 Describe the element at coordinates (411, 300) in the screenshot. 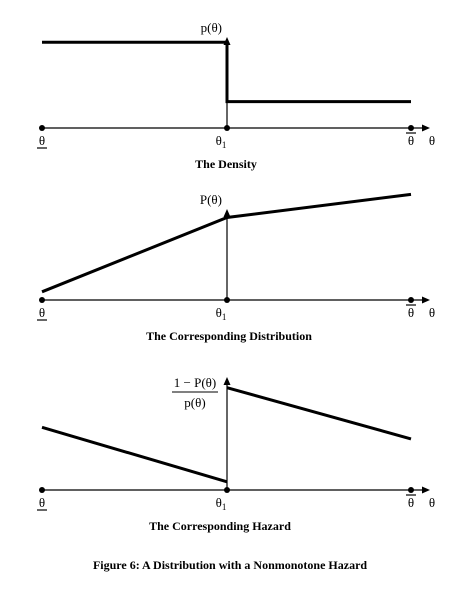

I see `distribution-dot-upper` at that location.